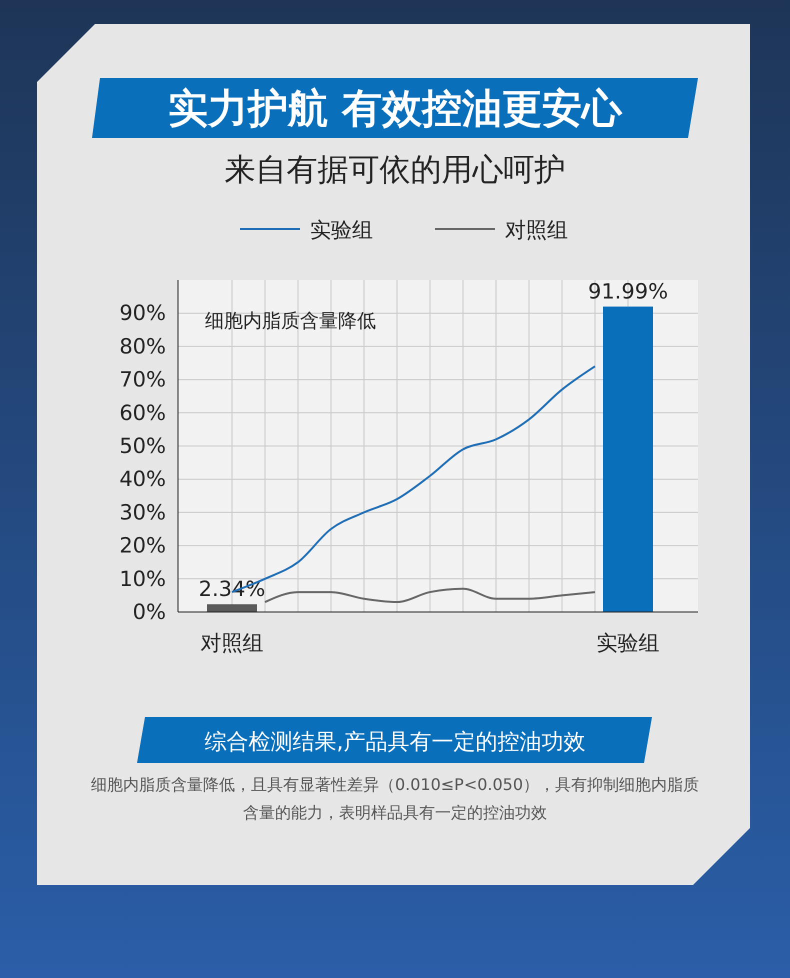 Image resolution: width=790 pixels, height=978 pixels. What do you see at coordinates (395, 109) in the screenshot?
I see `chart-title: 实力护航 有效控油更安心` at bounding box center [395, 109].